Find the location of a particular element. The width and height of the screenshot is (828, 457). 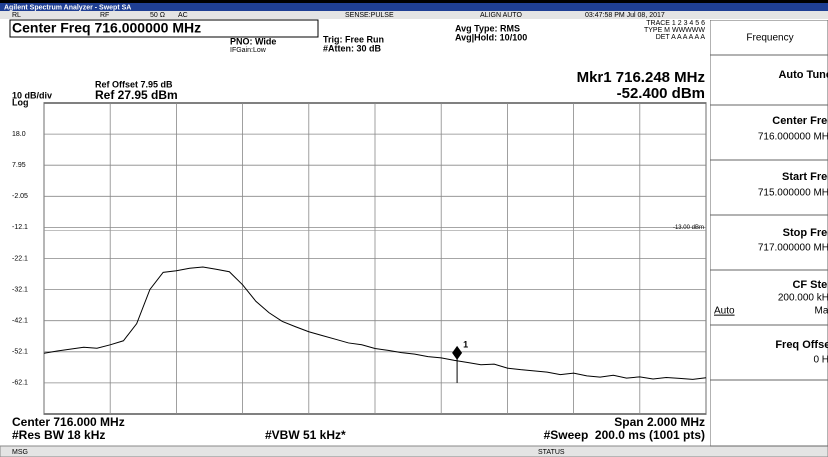

atten: #Atten: 30 dB is located at coordinates (352, 48).